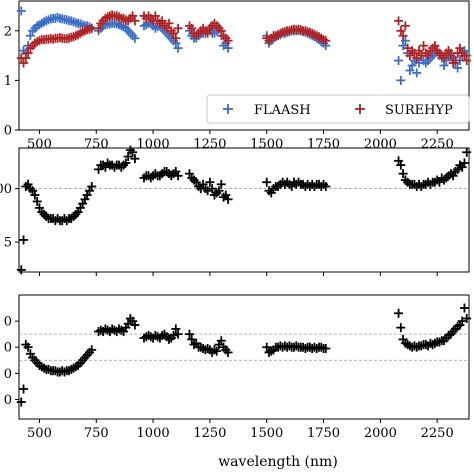  I want to click on y-tick-label: 5, so click(8, 243).